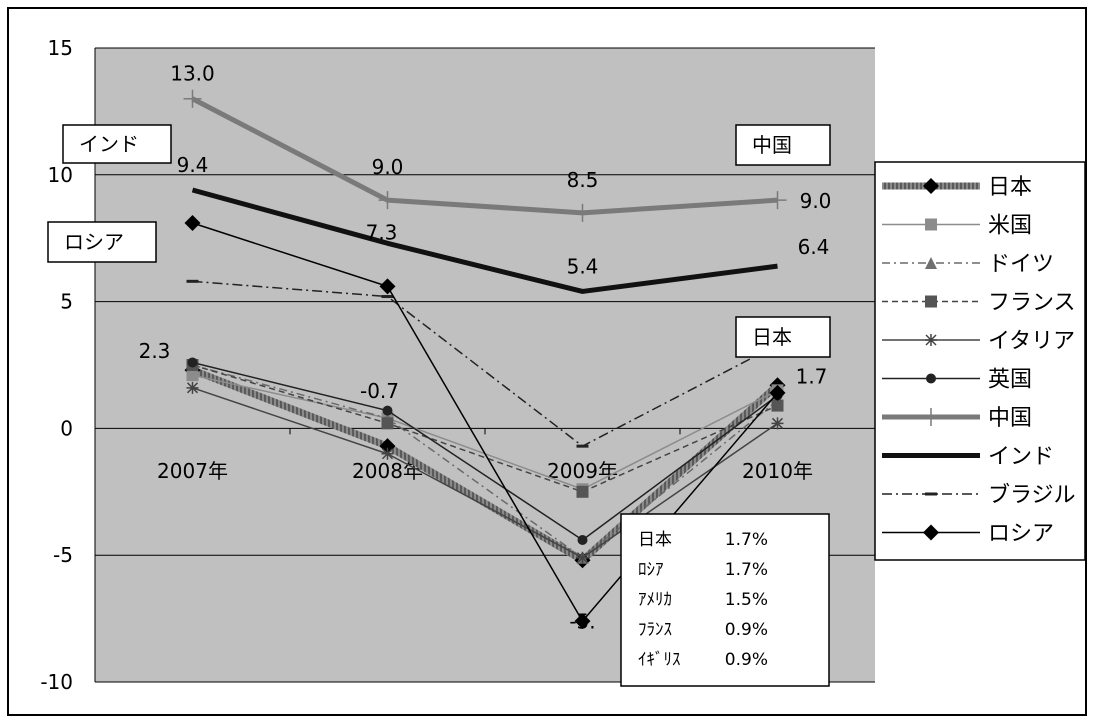  I want to click on x-tick-label: 2009年, so click(582, 471).